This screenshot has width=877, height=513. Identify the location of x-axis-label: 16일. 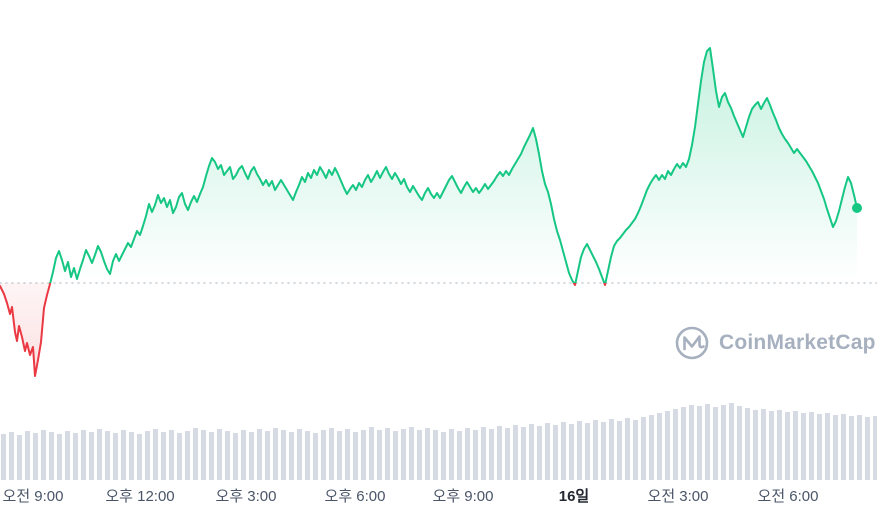
(574, 496).